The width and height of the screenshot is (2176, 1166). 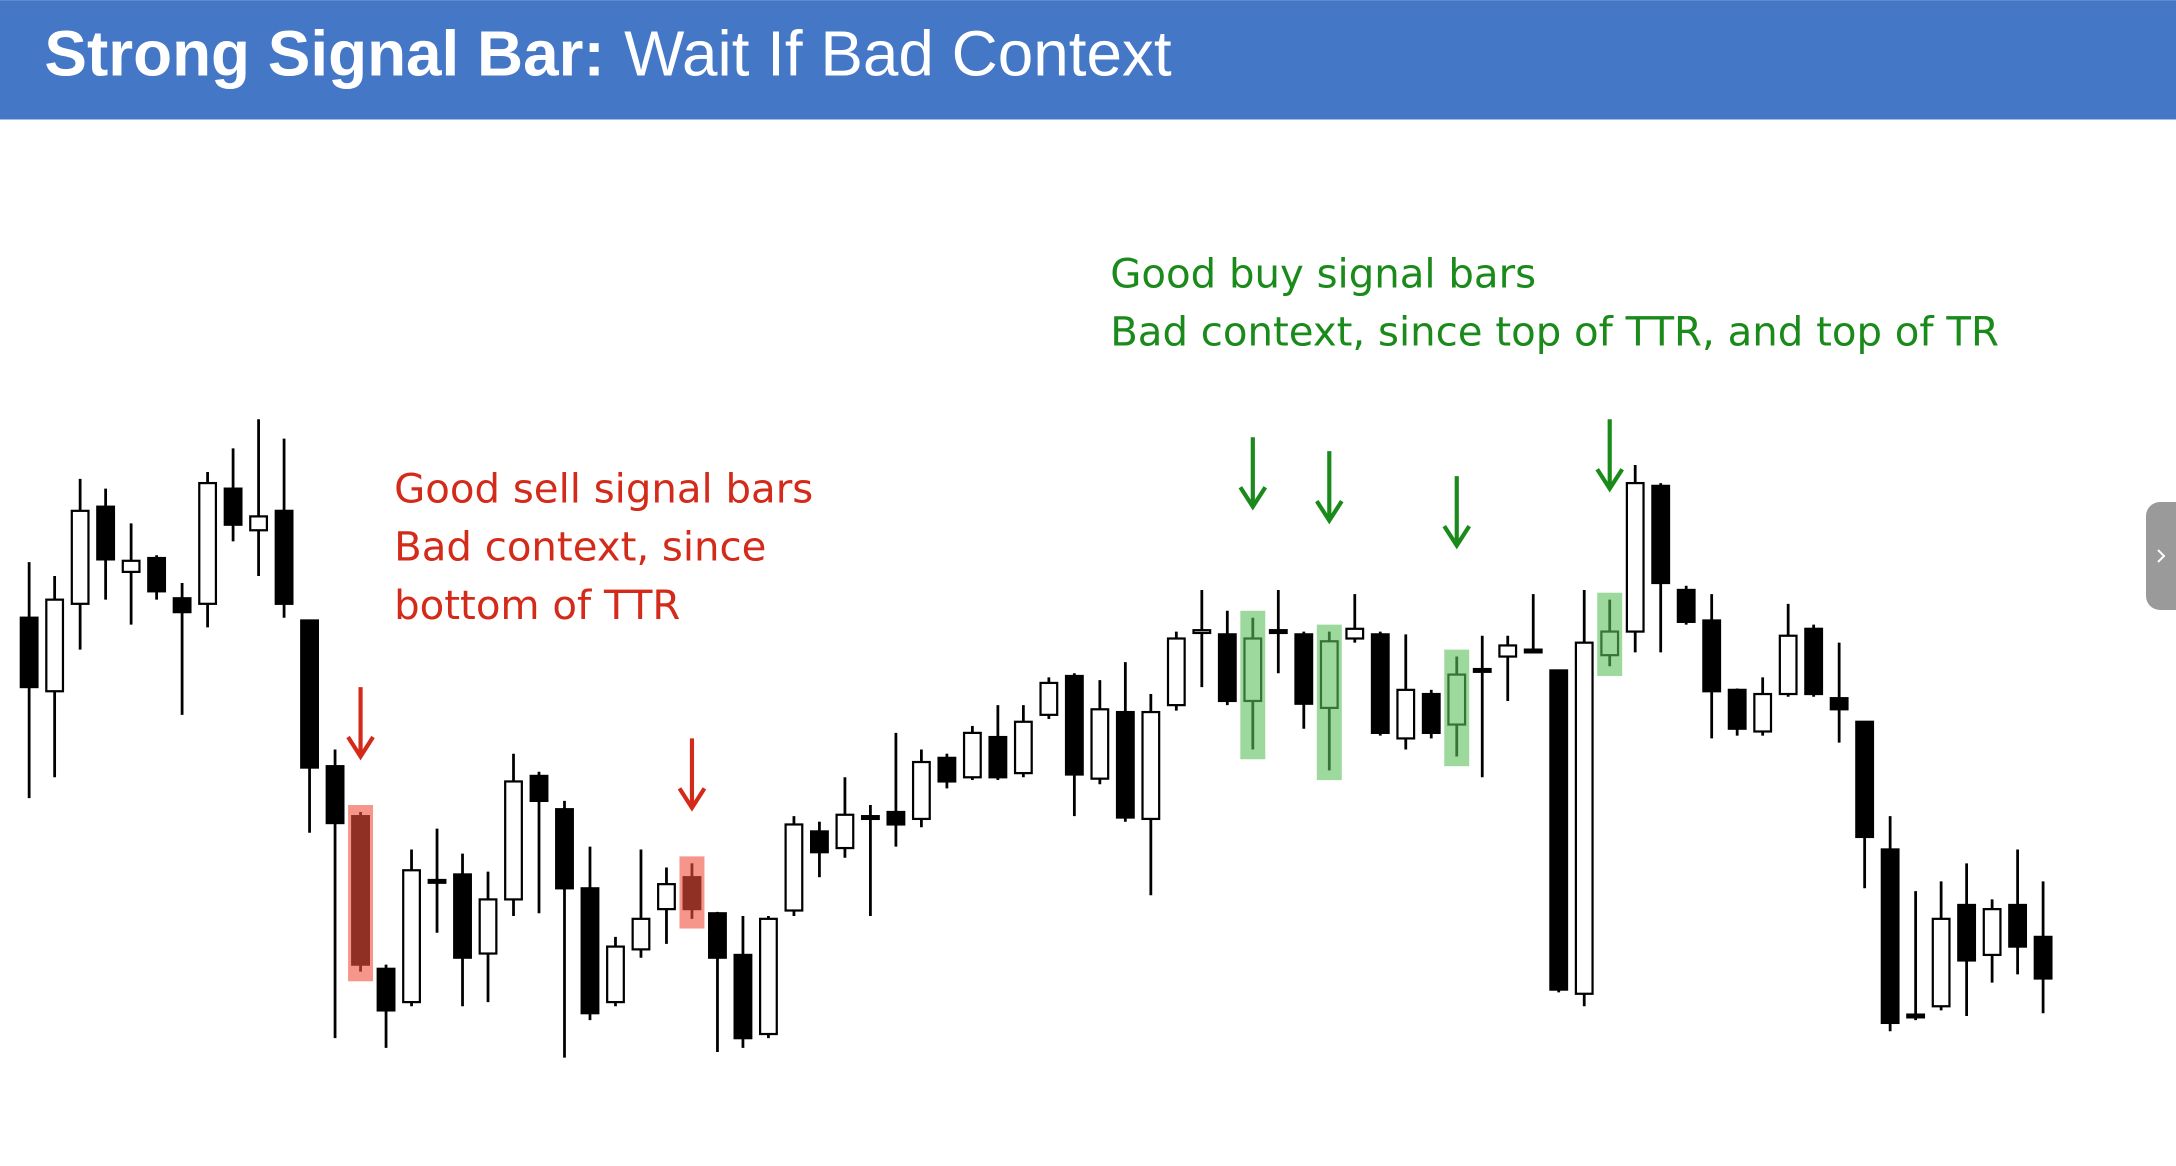 What do you see at coordinates (324, 53) in the screenshot?
I see `title-bold: Strong Signal Bar:` at bounding box center [324, 53].